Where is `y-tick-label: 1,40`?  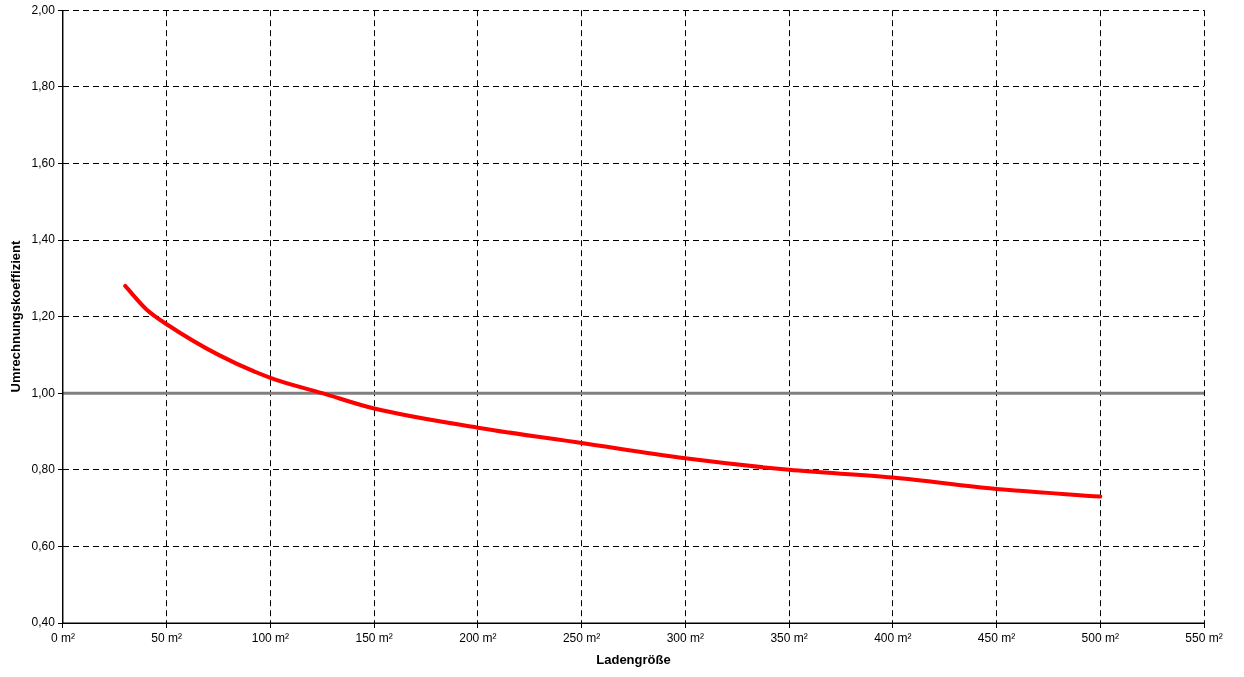 y-tick-label: 1,40 is located at coordinates (43, 239).